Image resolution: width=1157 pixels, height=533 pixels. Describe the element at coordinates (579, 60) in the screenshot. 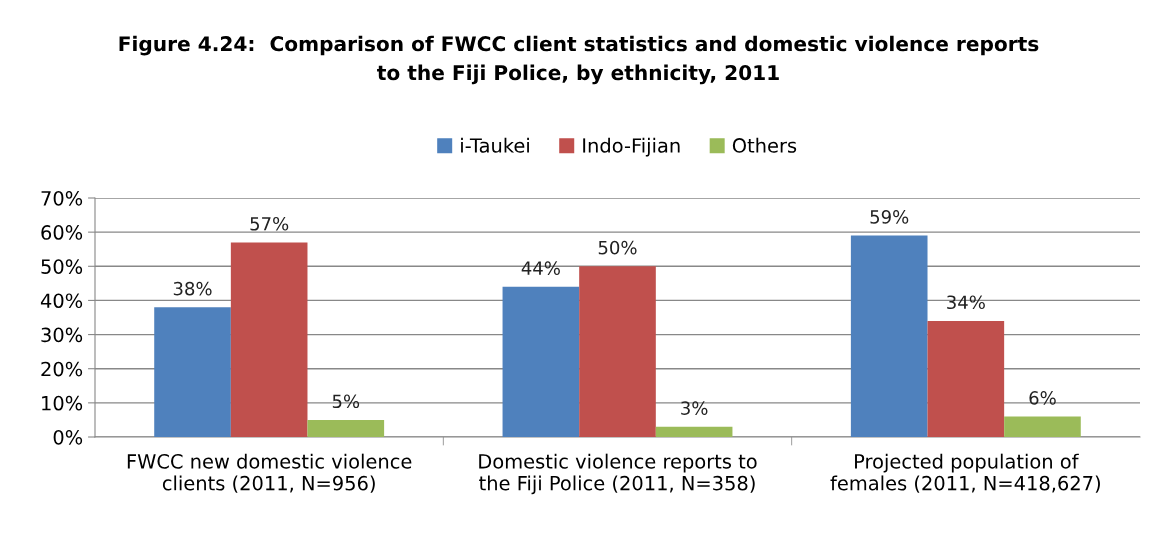

I see `chart-title: Figure 4.24: Comparison of FWCC client statistics and domestic violence reports to the Fiji Police, by ethnicity, 2011` at that location.